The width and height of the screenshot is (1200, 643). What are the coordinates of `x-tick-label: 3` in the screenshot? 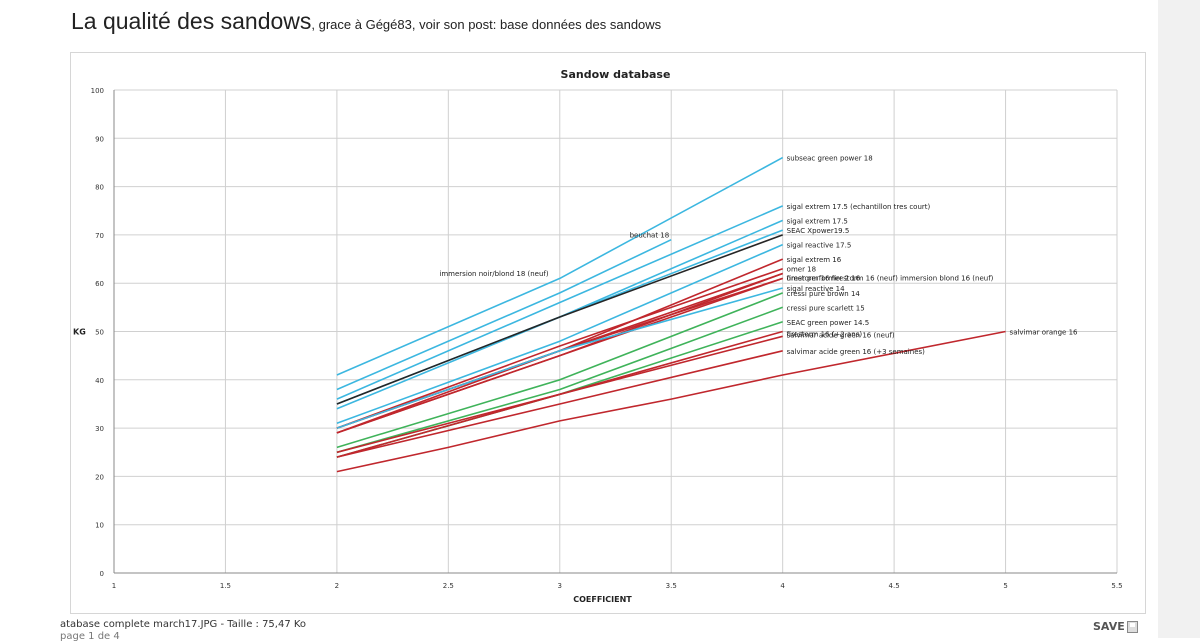 It's located at (560, 586).